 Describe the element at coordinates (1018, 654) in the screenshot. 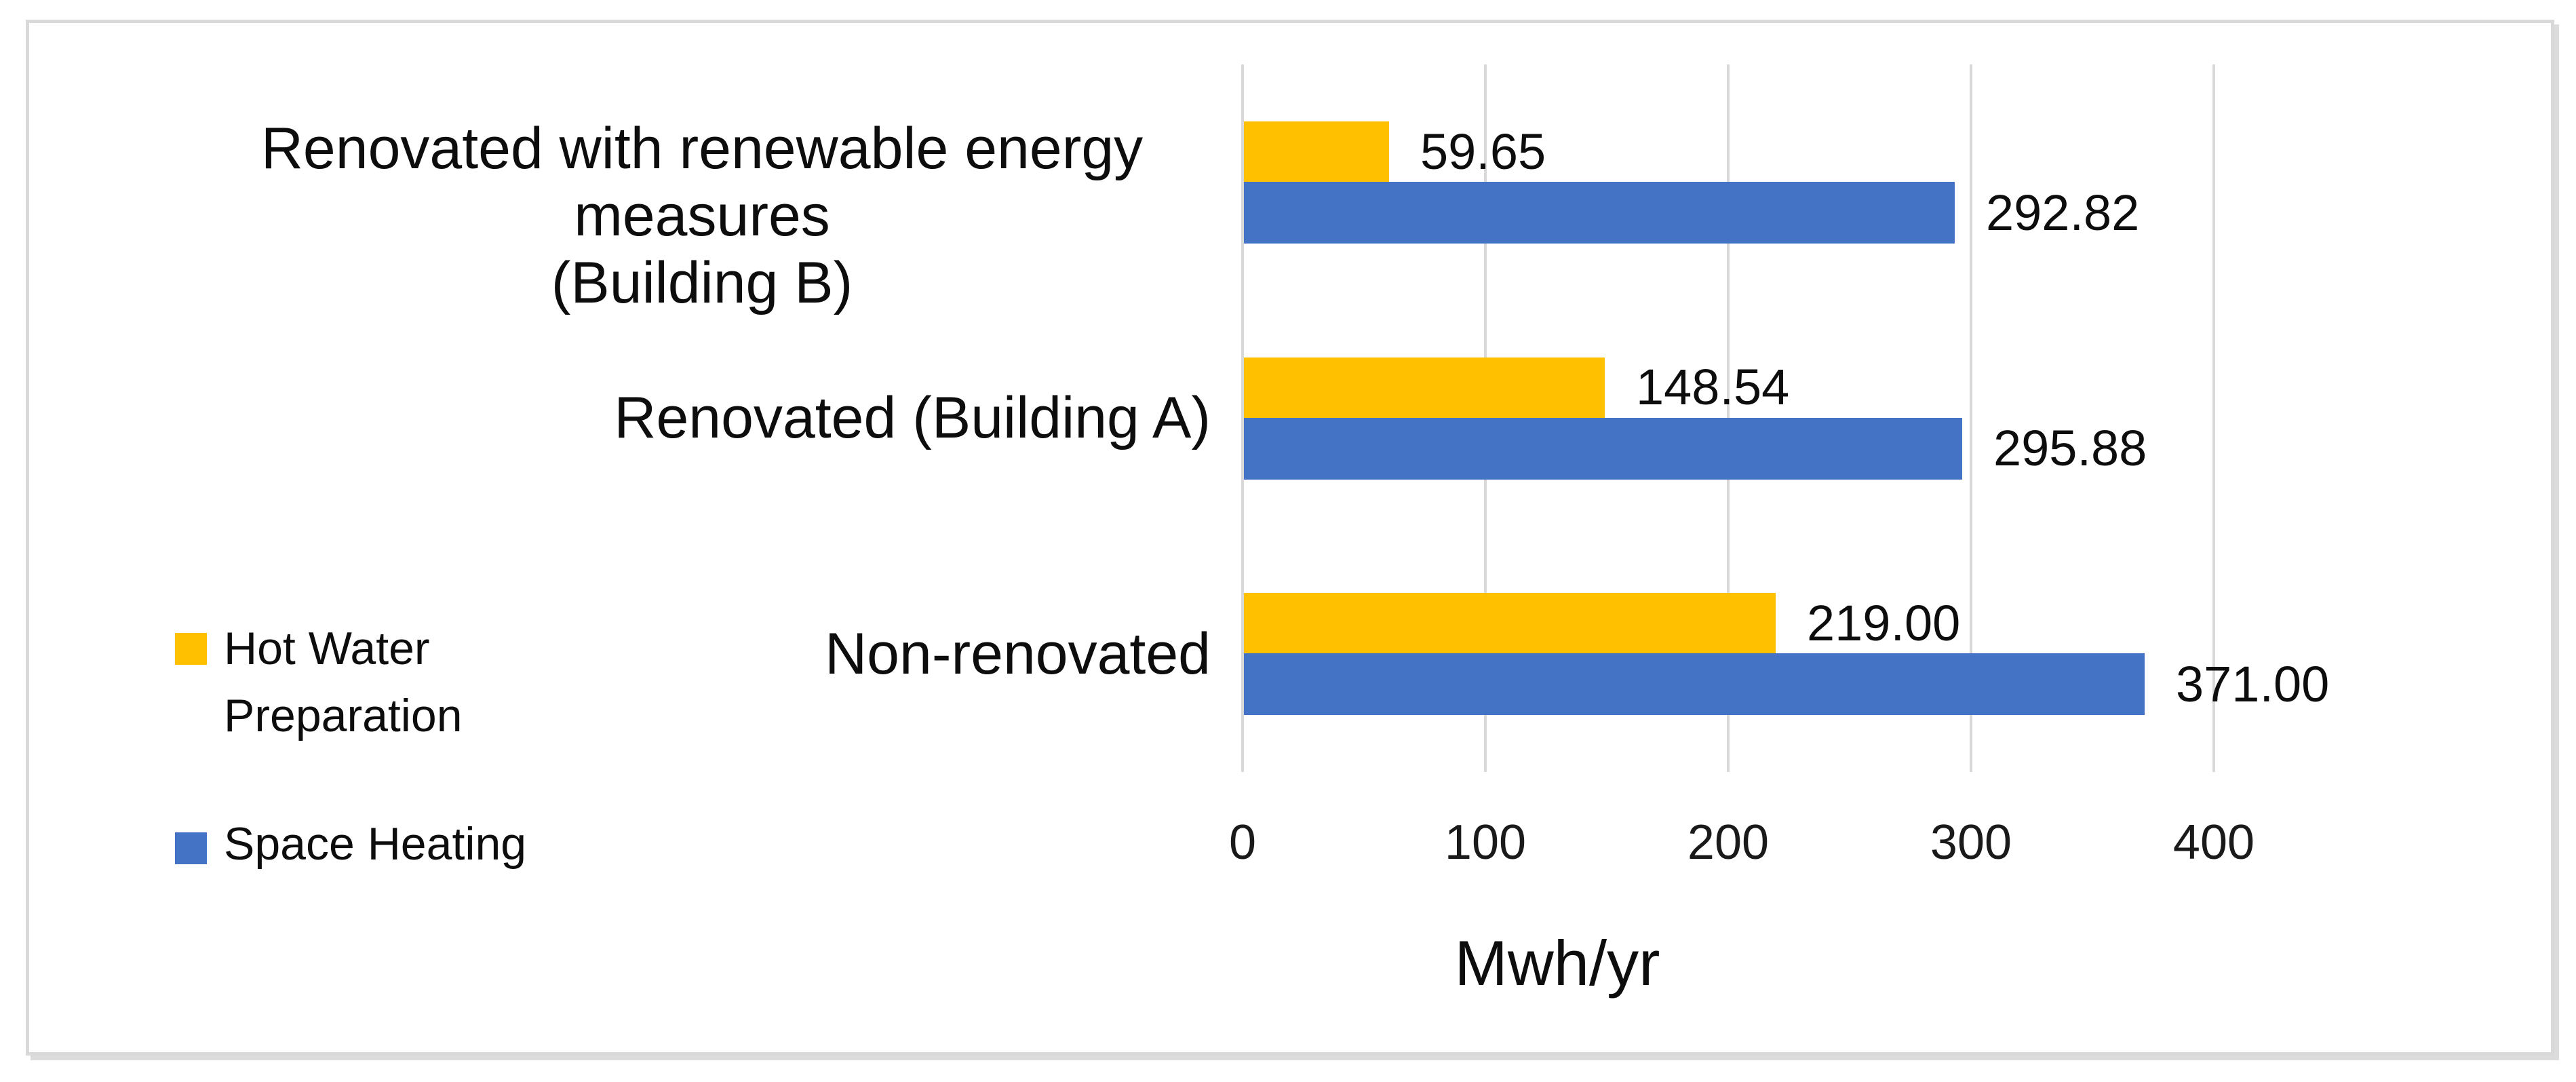

I see `category-label: Non-renovated` at that location.